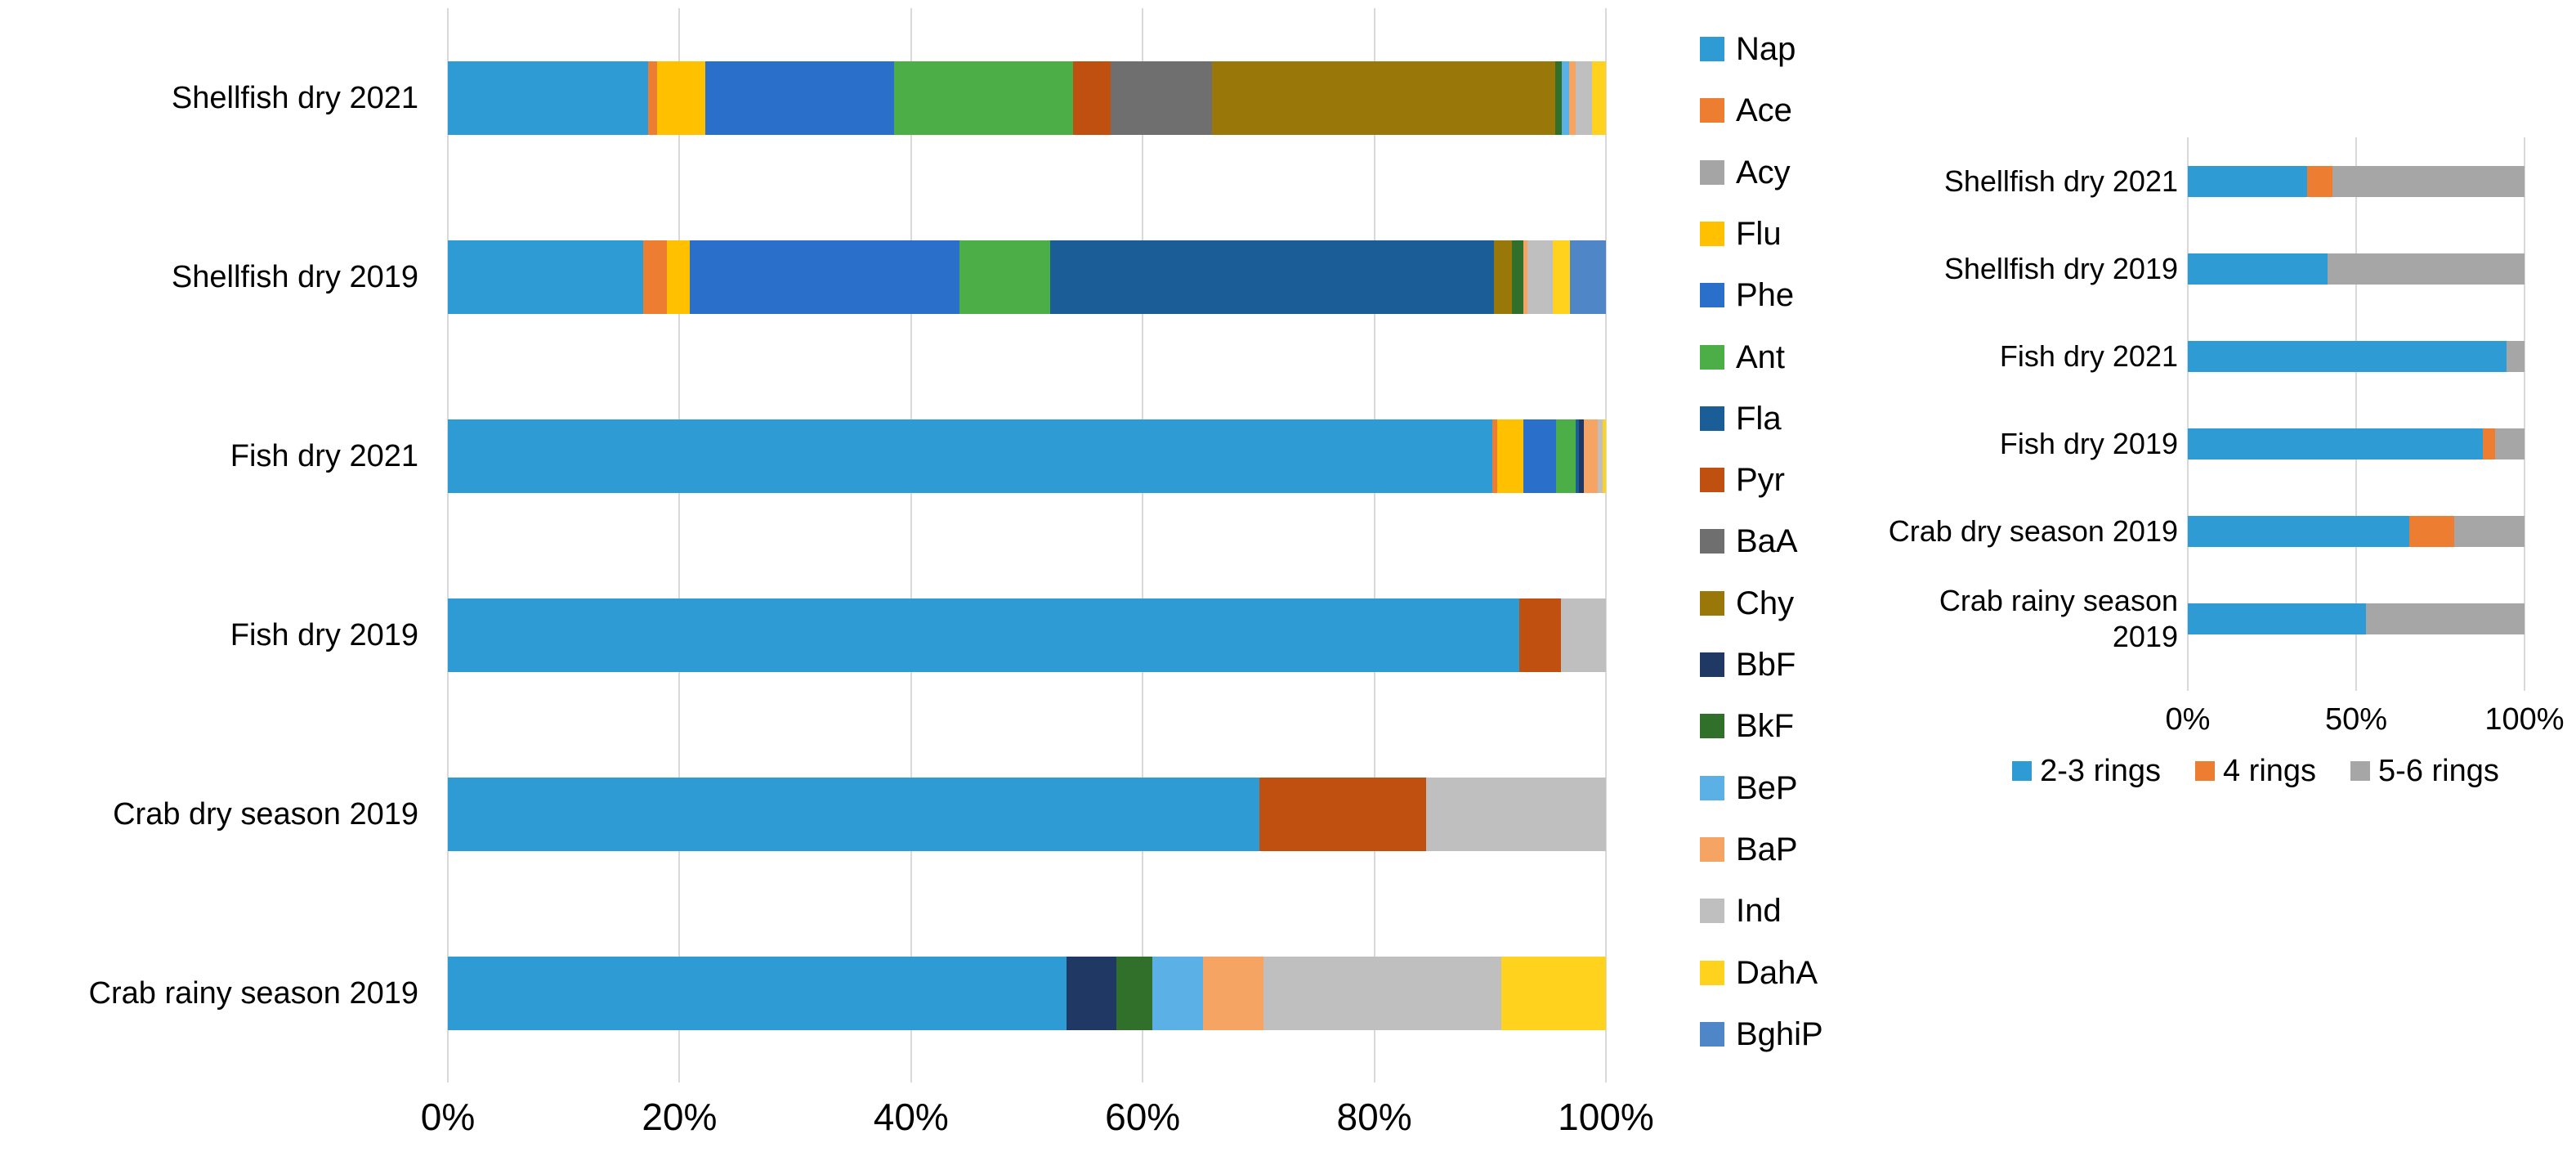 This screenshot has height=1152, width=2576. I want to click on legend-label: Nap, so click(1766, 49).